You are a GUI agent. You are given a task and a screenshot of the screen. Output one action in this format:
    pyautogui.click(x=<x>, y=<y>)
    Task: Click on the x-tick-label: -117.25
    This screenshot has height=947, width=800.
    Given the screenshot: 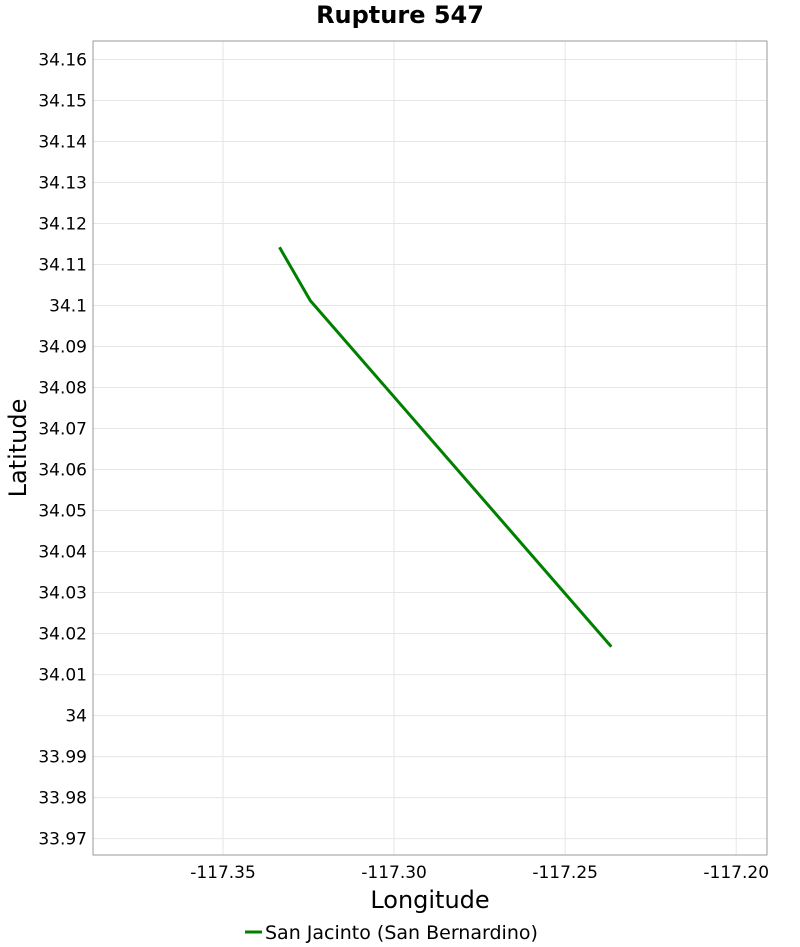 What is the action you would take?
    pyautogui.click(x=565, y=873)
    